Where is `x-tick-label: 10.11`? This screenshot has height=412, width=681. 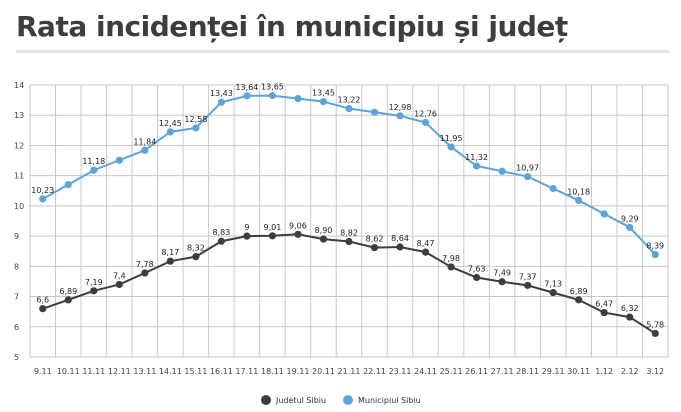 x-tick-label: 10.11 is located at coordinates (68, 371).